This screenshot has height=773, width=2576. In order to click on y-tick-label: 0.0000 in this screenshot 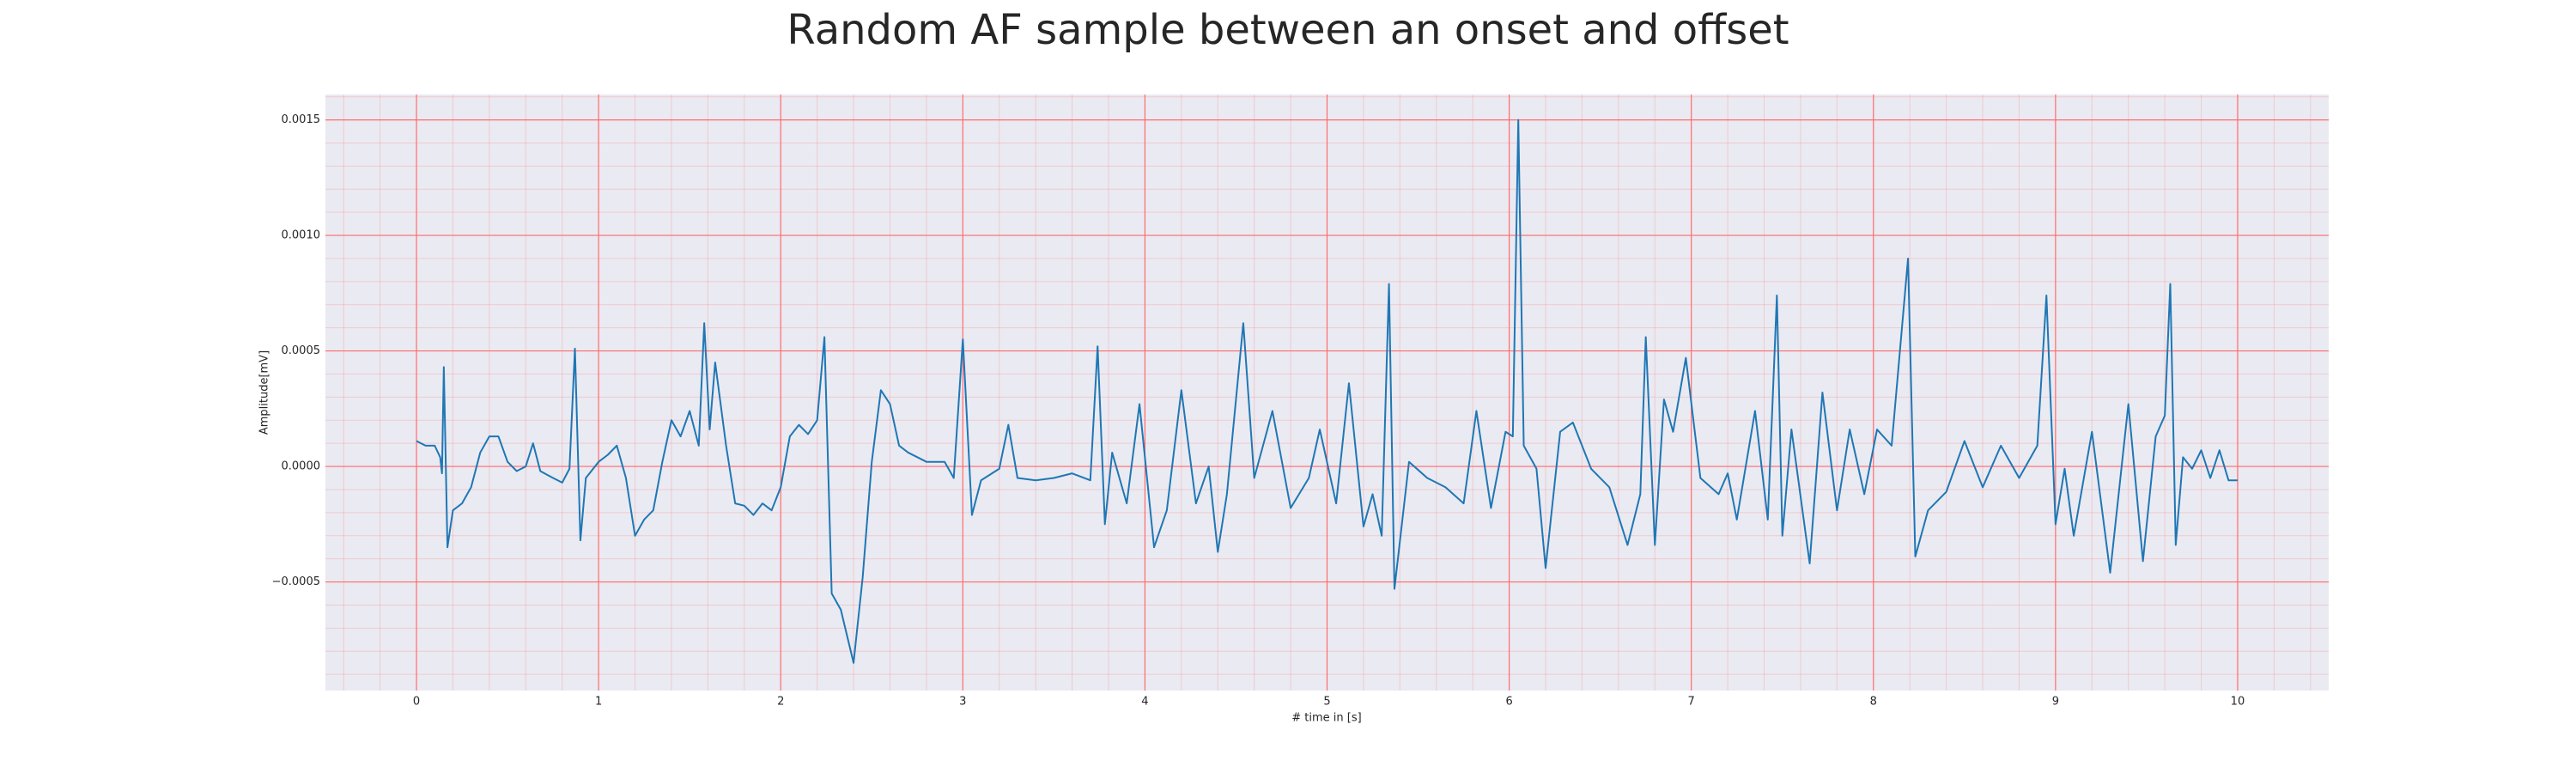, I will do `click(301, 466)`.